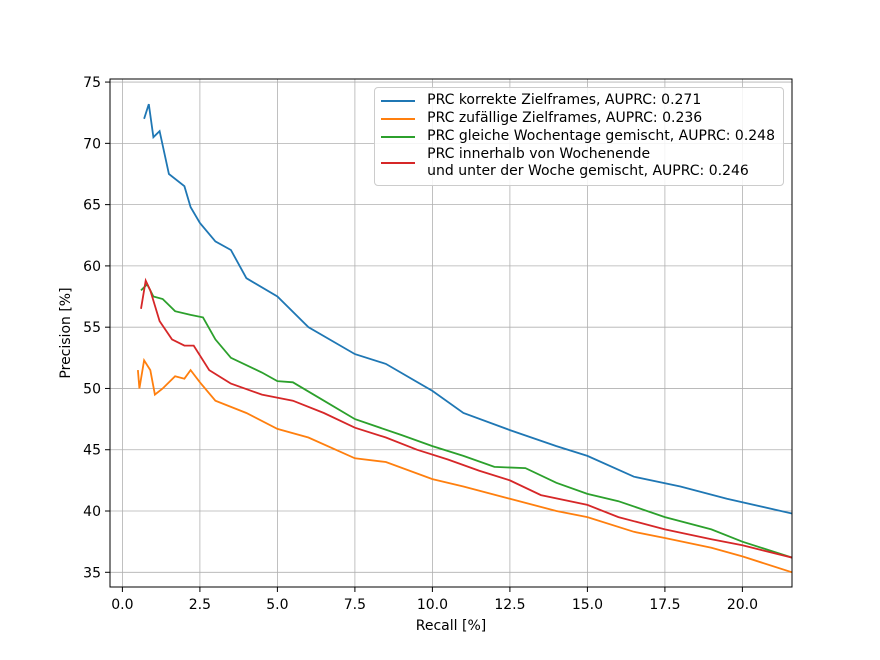 The height and width of the screenshot is (660, 880). Describe the element at coordinates (92, 573) in the screenshot. I see `y-tick-label: 35` at that location.